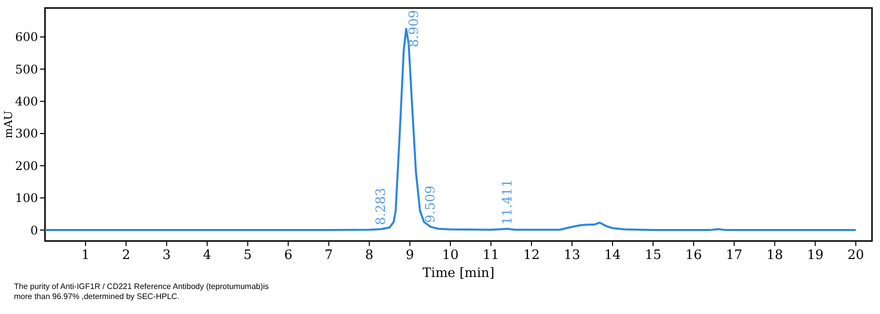 Image resolution: width=880 pixels, height=314 pixels. What do you see at coordinates (815, 255) in the screenshot?
I see `x-tick-label: 19` at bounding box center [815, 255].